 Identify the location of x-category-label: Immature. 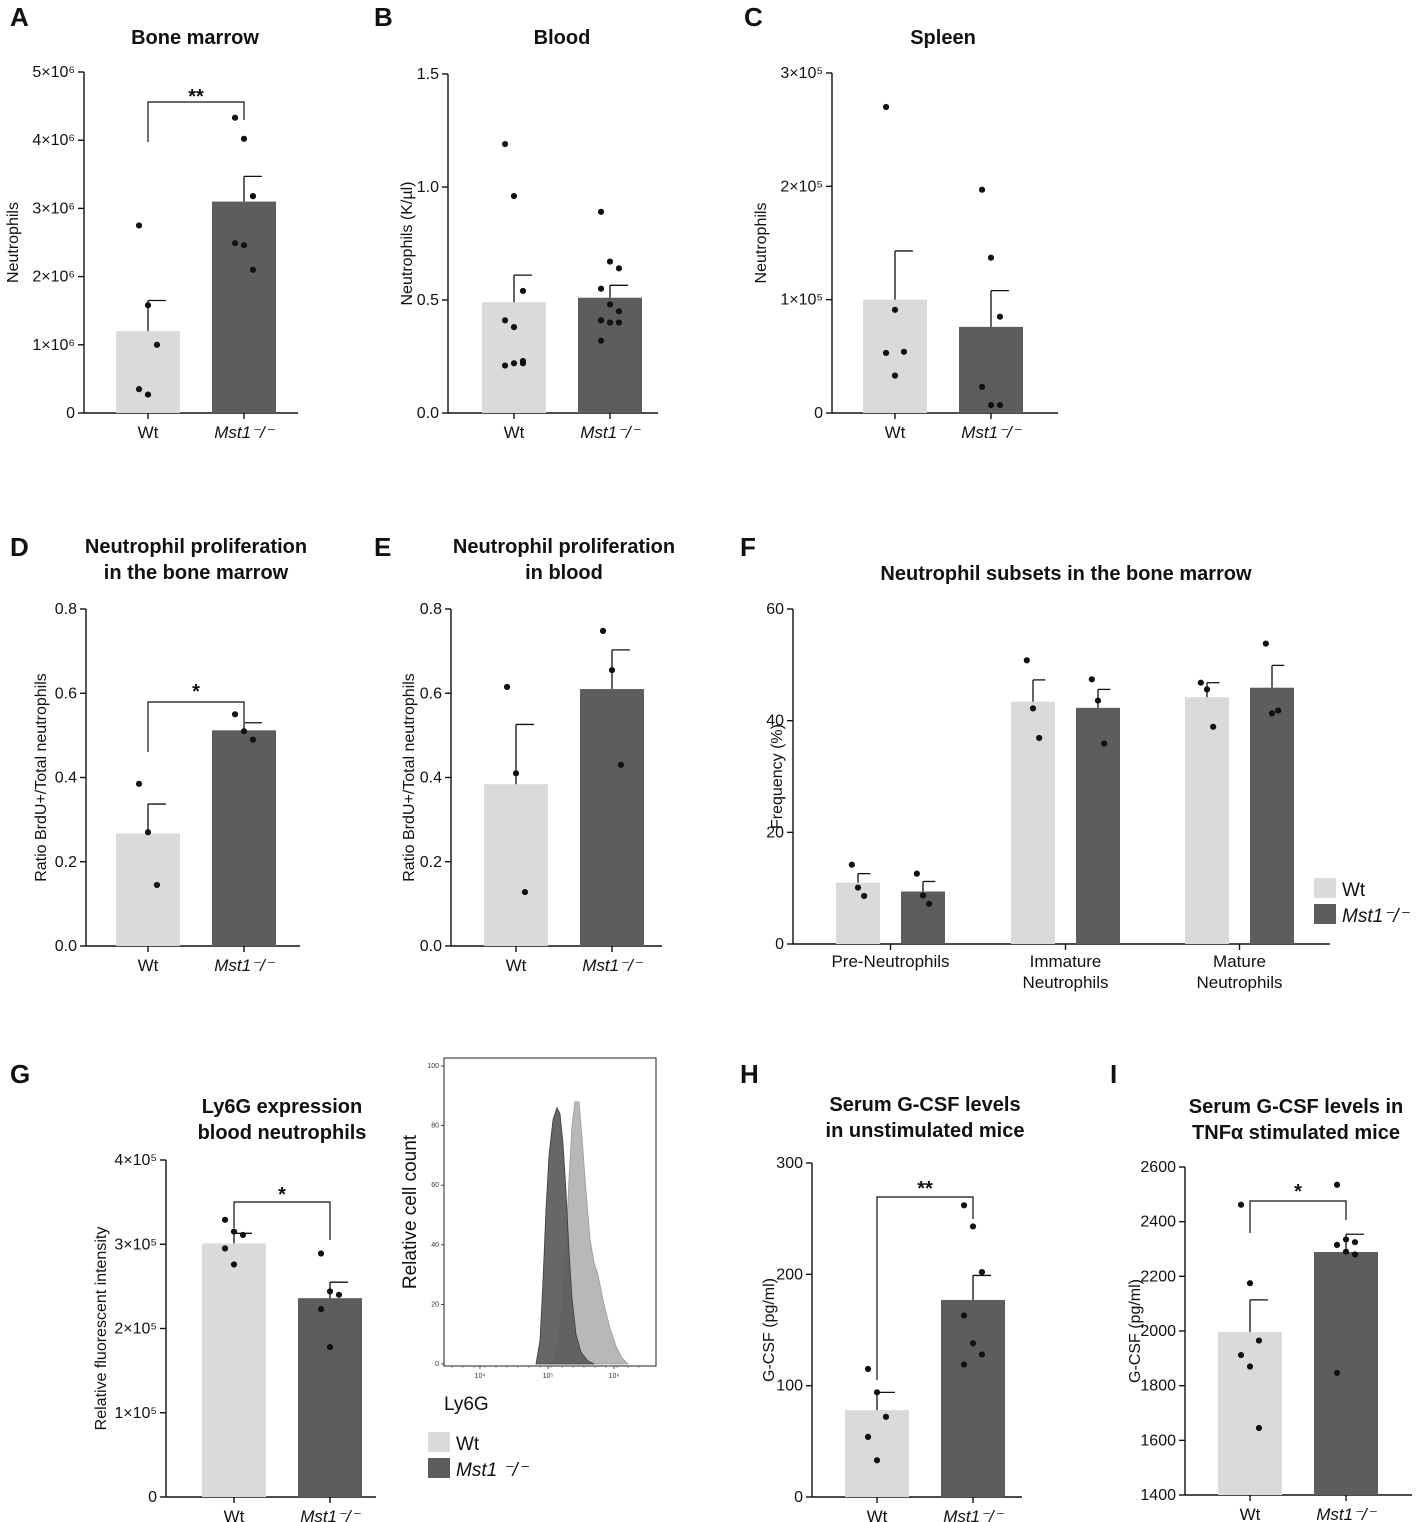
(1066, 961).